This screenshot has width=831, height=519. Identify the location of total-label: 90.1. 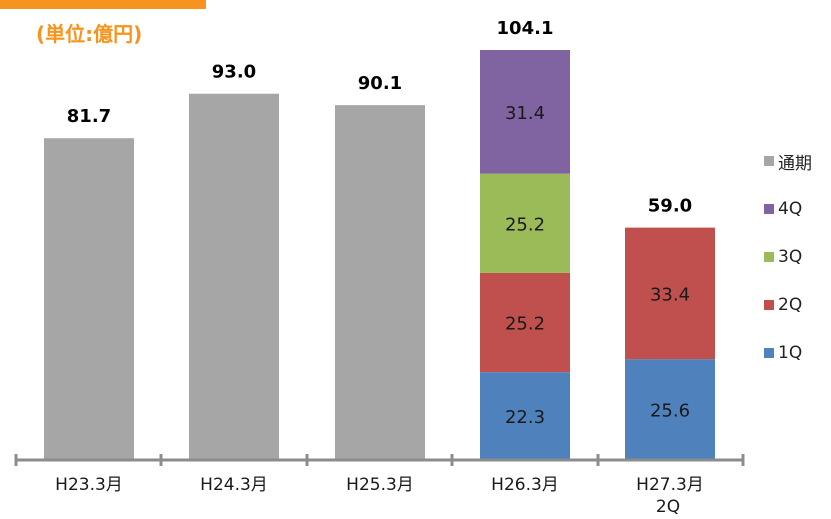
(380, 83).